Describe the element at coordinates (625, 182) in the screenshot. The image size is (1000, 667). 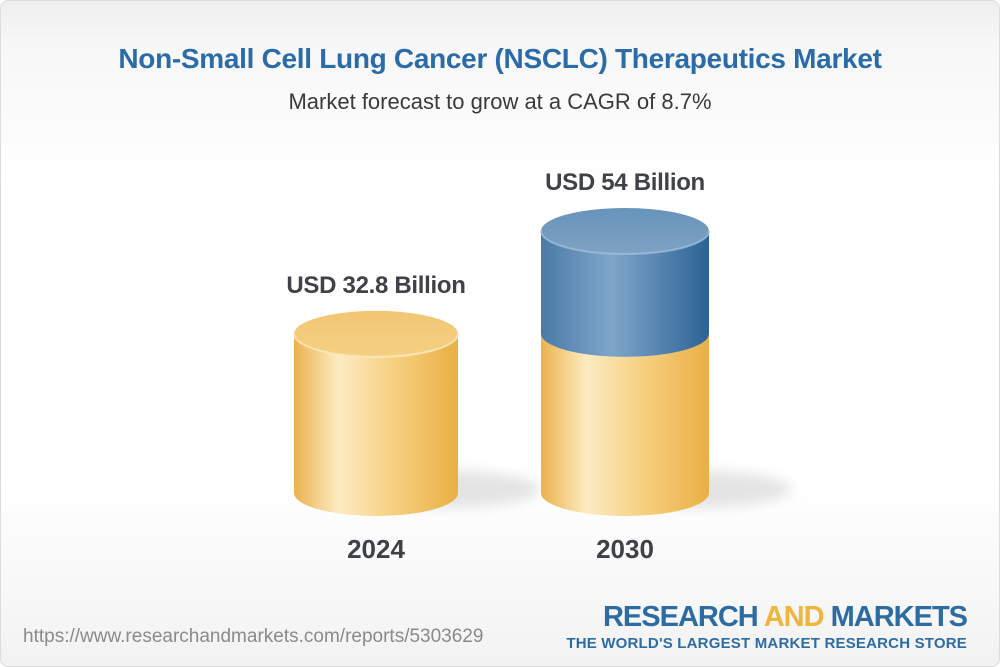
I see `value-label-2030: USD 54 Billion` at that location.